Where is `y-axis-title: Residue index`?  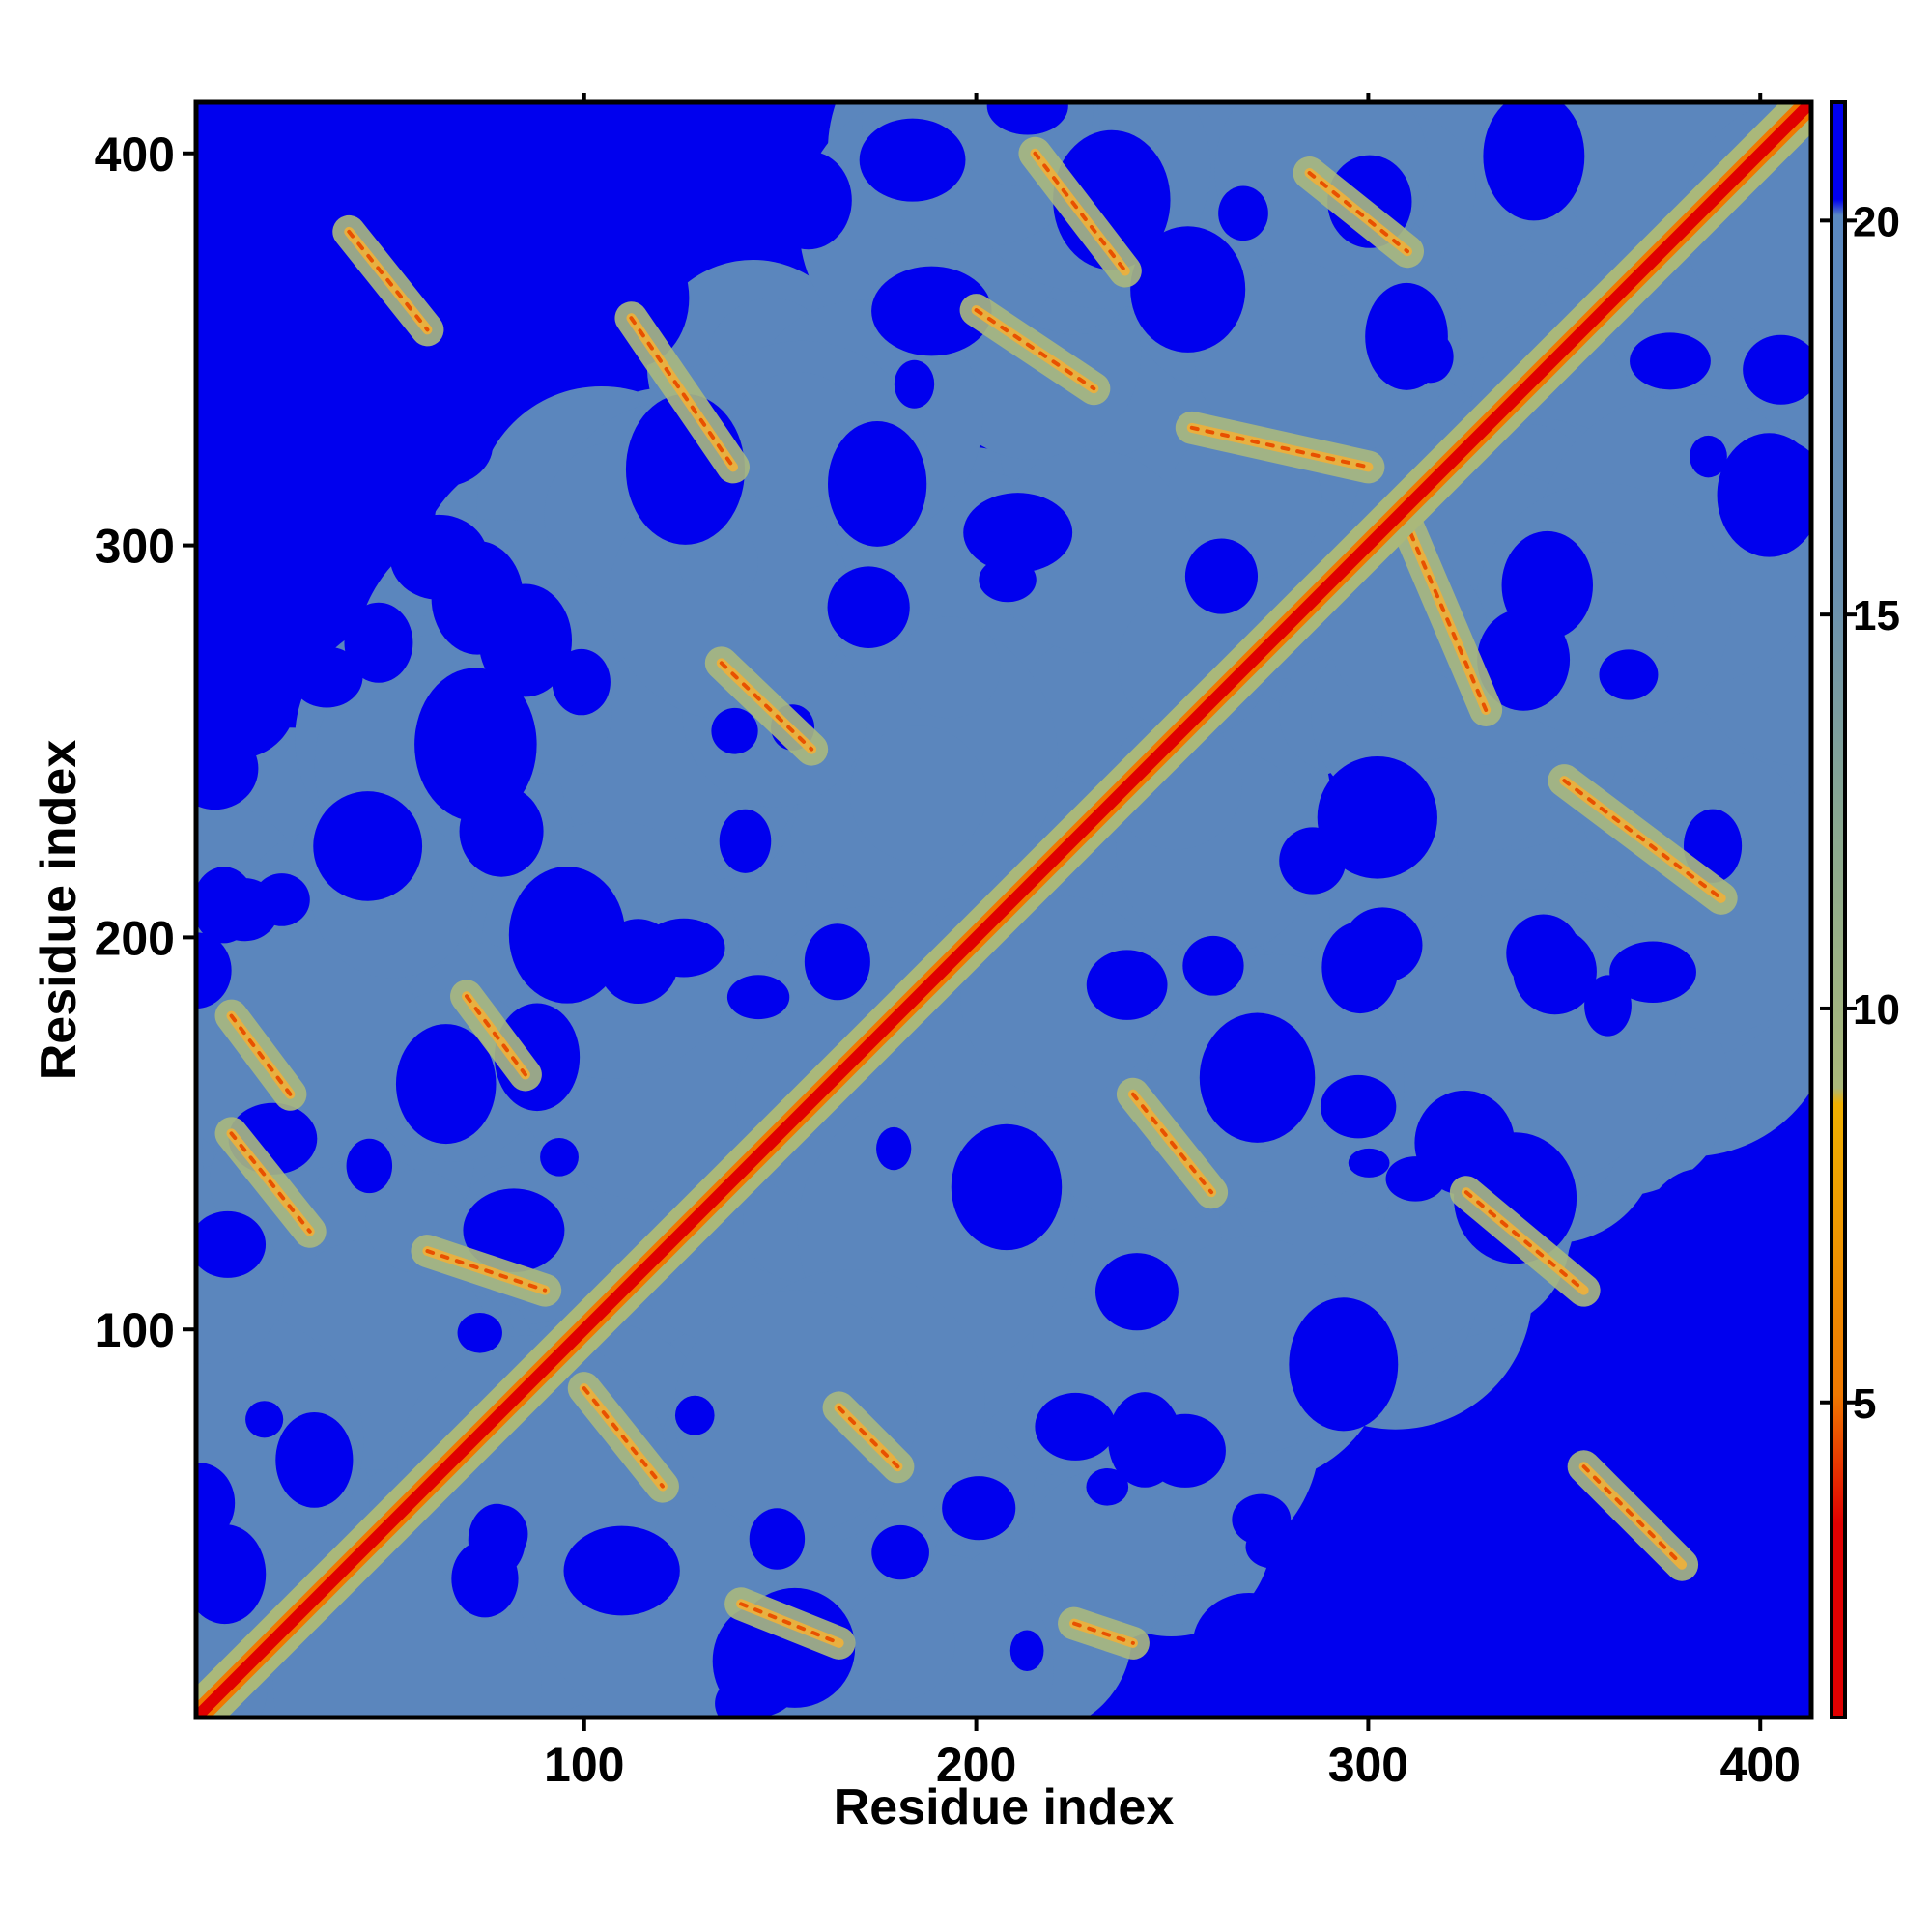
y-axis-title: Residue index is located at coordinates (59, 910).